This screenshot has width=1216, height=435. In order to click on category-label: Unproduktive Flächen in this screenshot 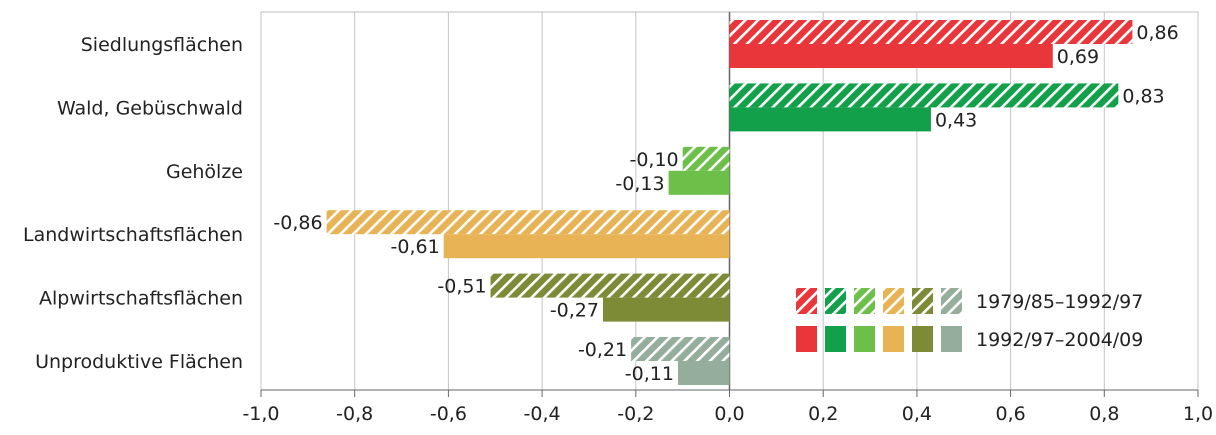, I will do `click(139, 362)`.